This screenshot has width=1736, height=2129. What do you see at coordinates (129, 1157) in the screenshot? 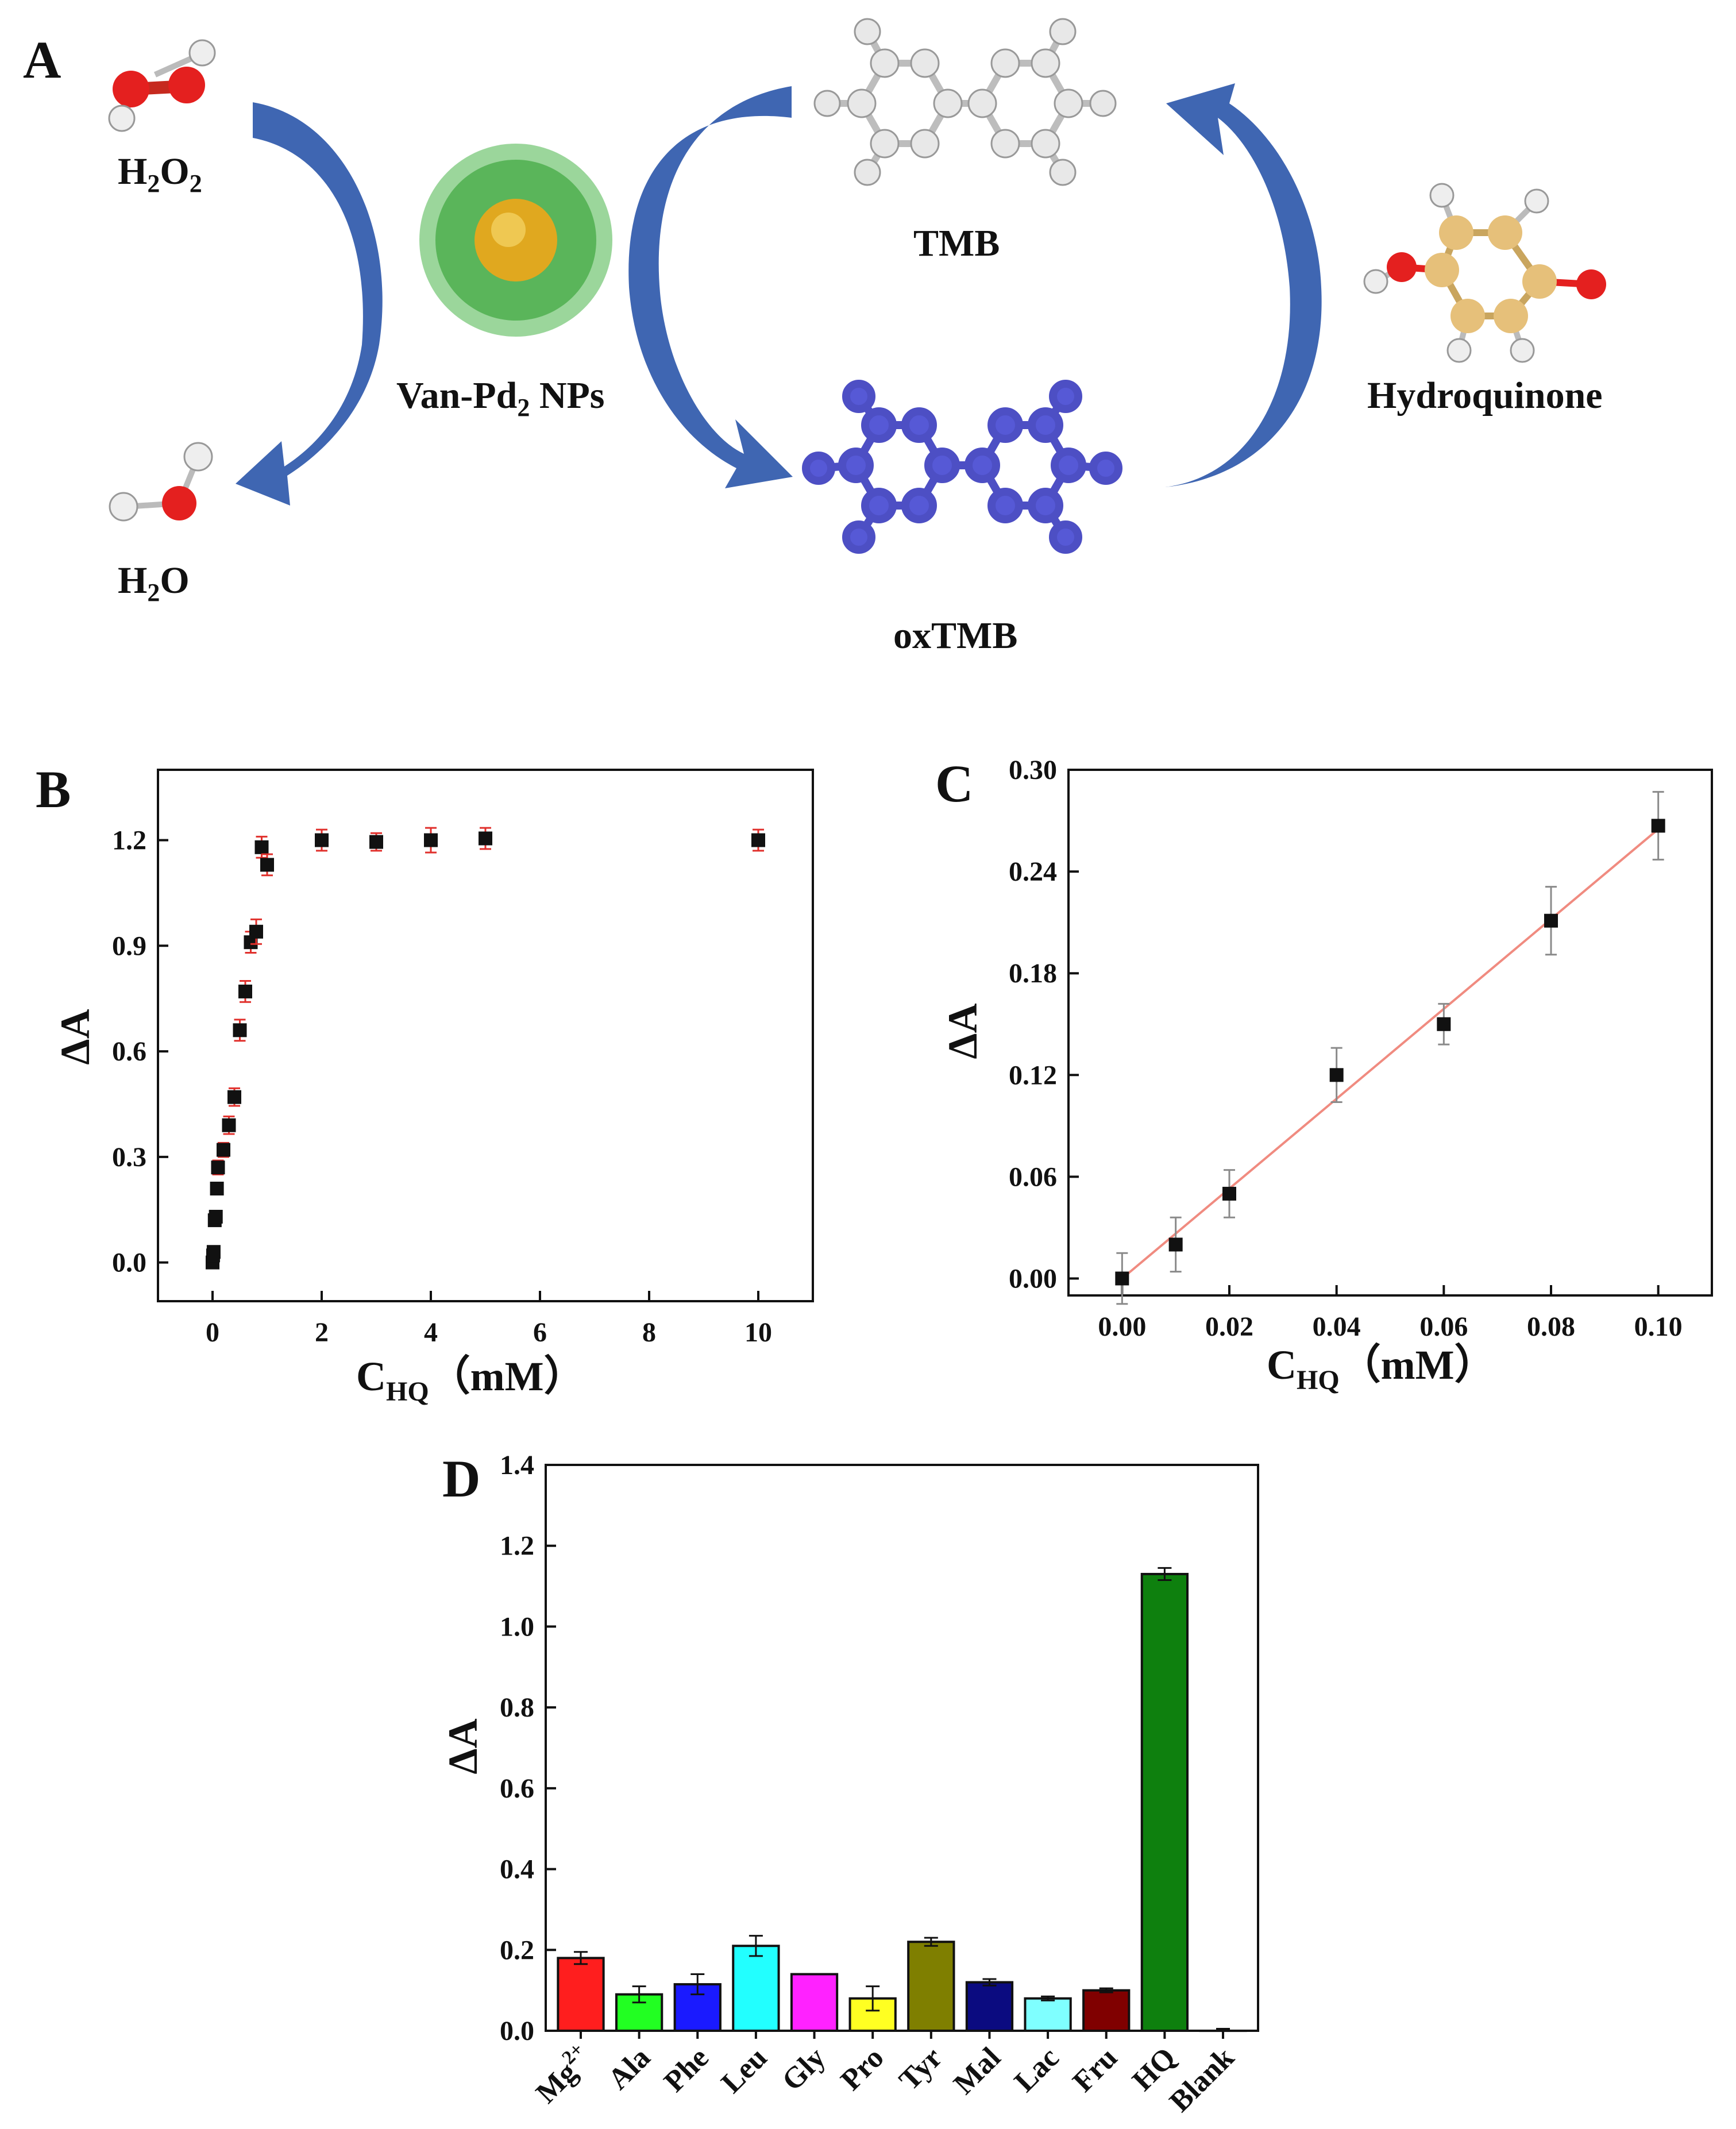
I see `y-tick-label: 0.3` at bounding box center [129, 1157].